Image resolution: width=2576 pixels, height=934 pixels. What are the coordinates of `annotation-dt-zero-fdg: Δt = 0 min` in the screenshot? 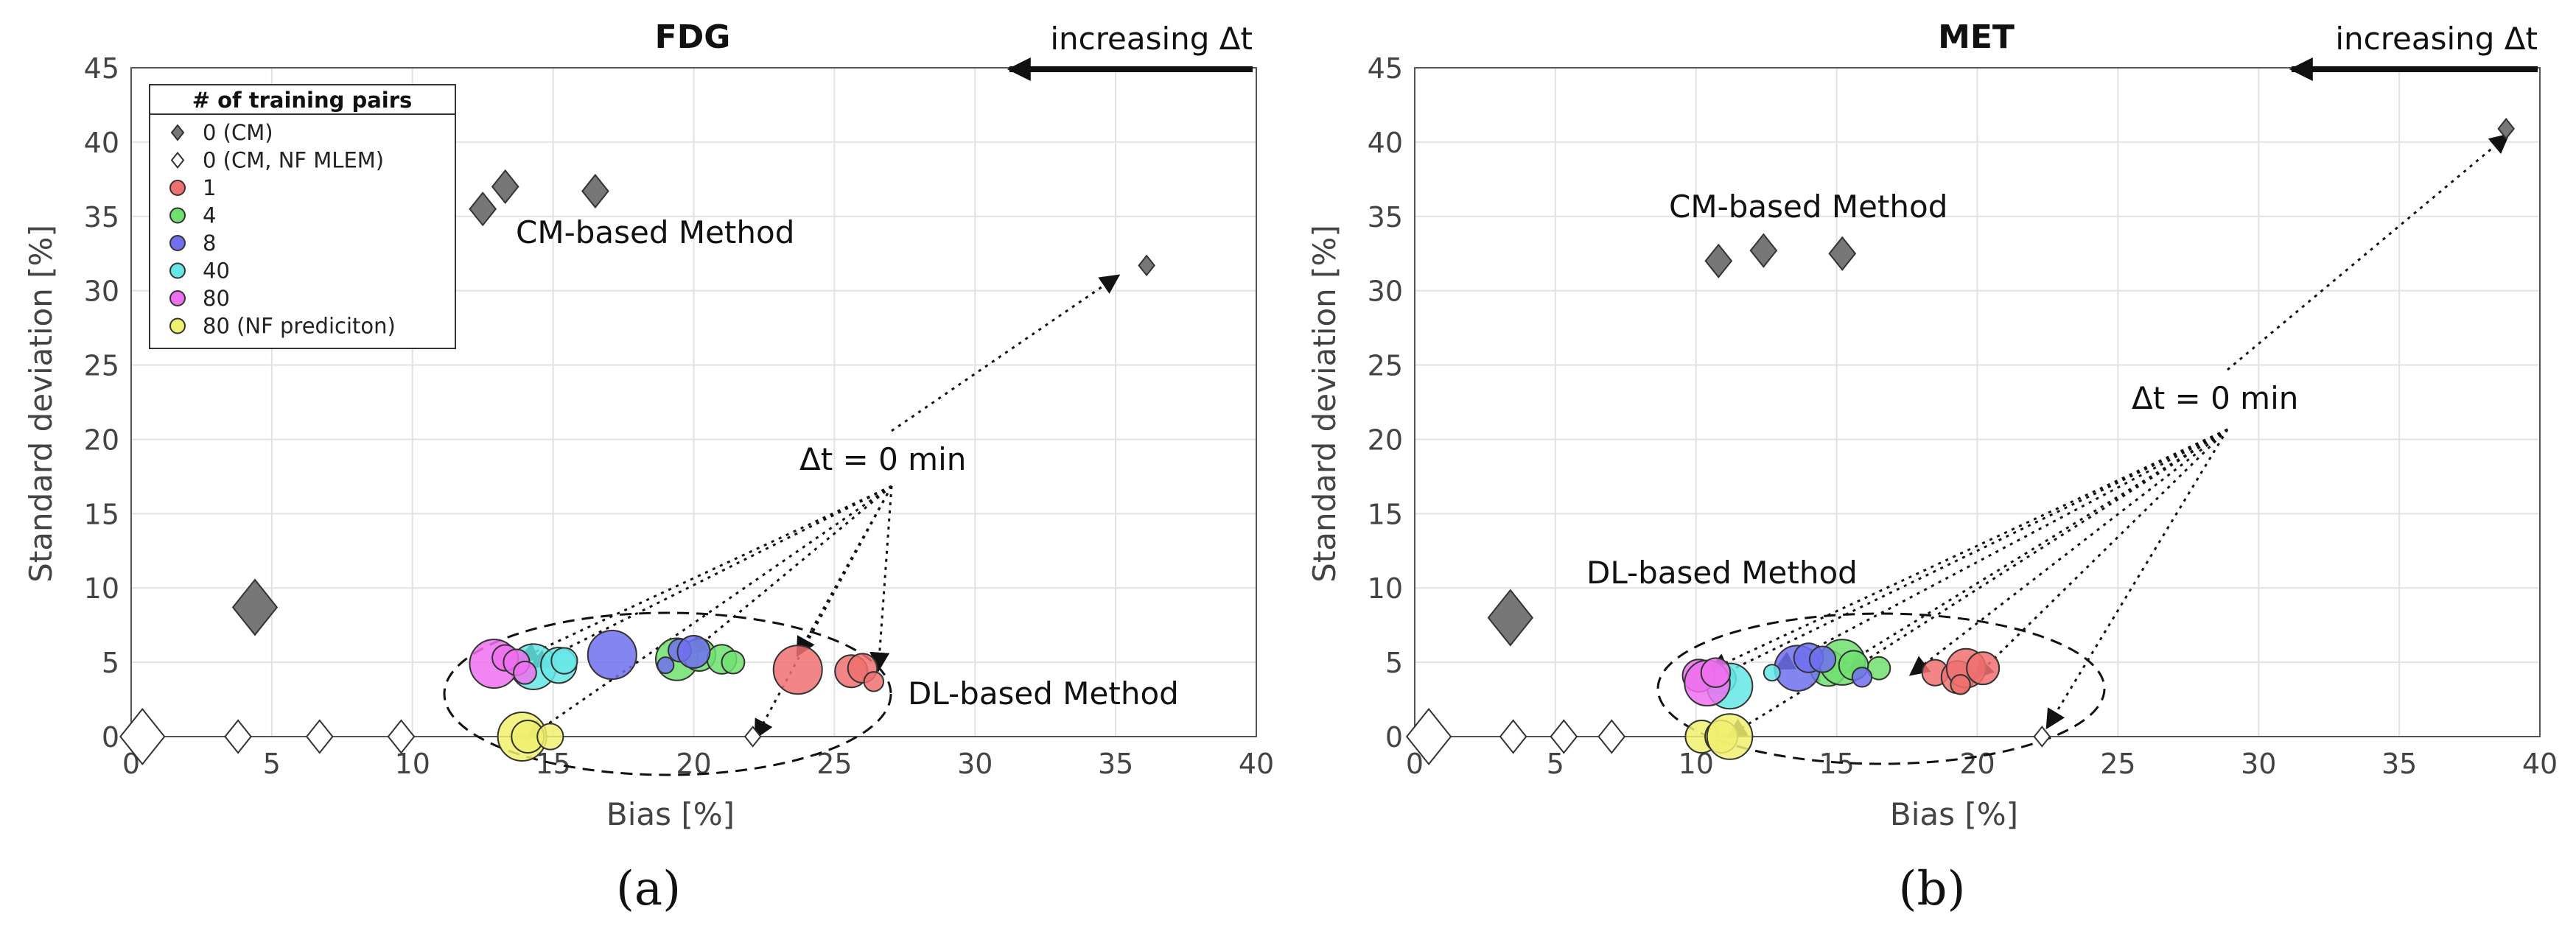 It's located at (882, 459).